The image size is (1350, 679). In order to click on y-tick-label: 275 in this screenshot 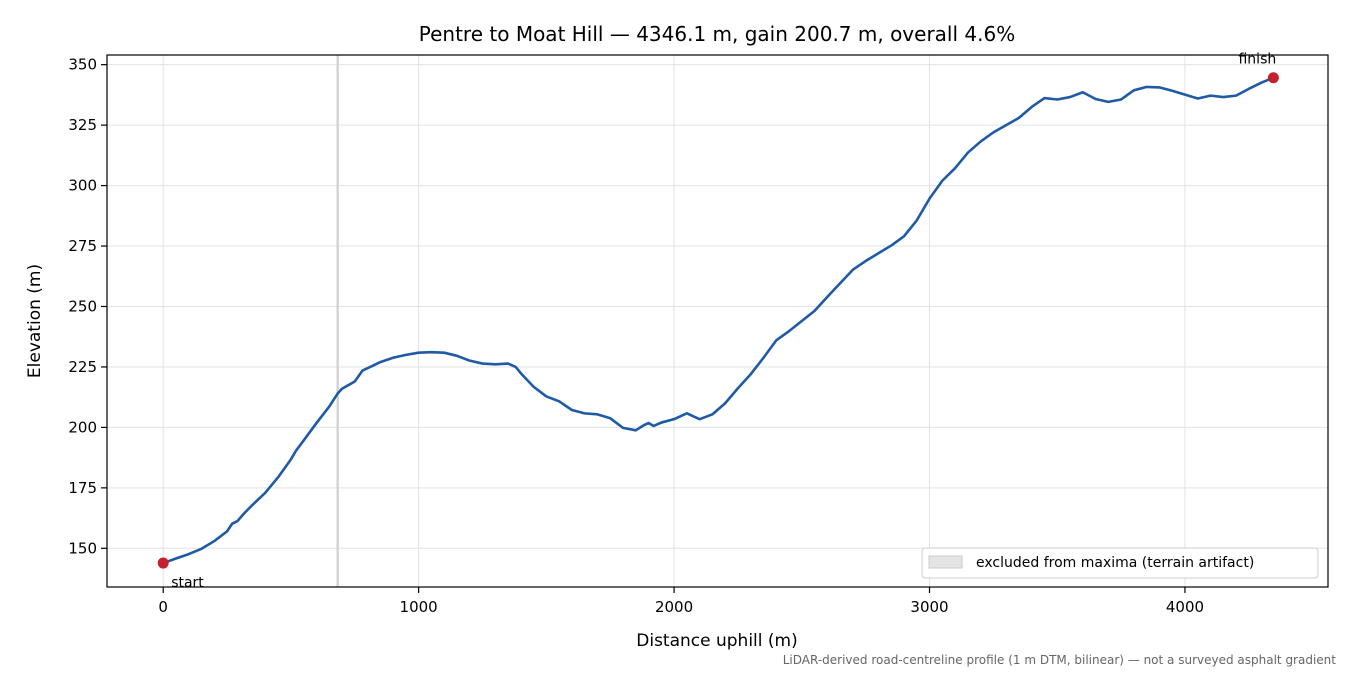, I will do `click(82, 246)`.